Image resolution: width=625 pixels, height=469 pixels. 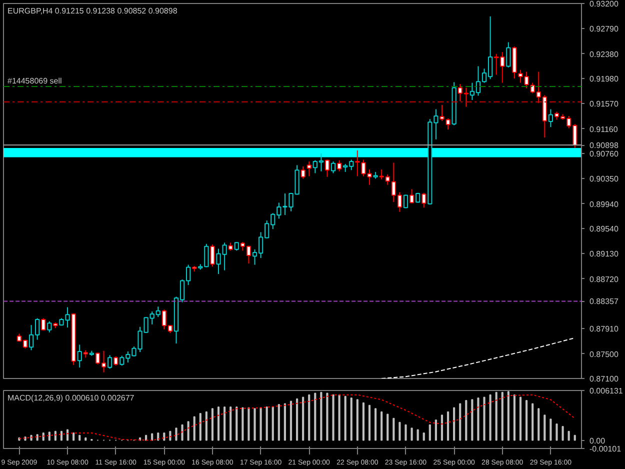 What do you see at coordinates (604, 154) in the screenshot?
I see `y-tick-label: 0.90760` at bounding box center [604, 154].